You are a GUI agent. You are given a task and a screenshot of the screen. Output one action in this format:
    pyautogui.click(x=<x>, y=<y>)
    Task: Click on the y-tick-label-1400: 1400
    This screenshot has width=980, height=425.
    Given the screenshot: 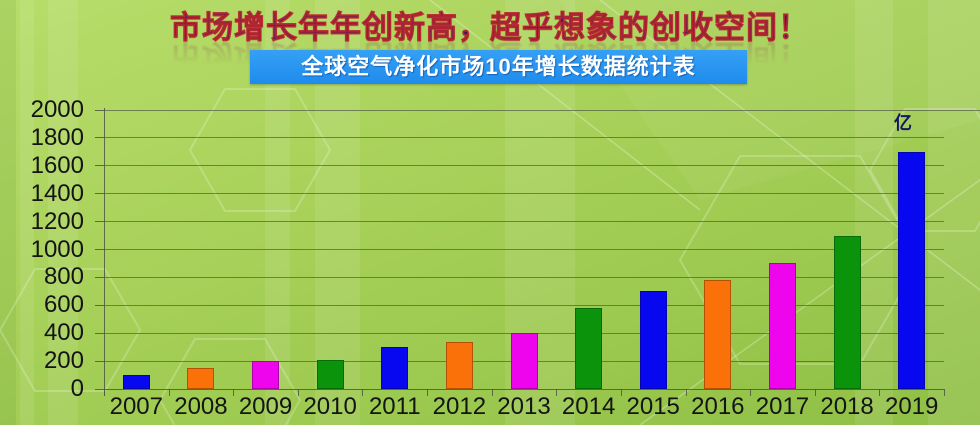 What is the action you would take?
    pyautogui.click(x=57, y=193)
    